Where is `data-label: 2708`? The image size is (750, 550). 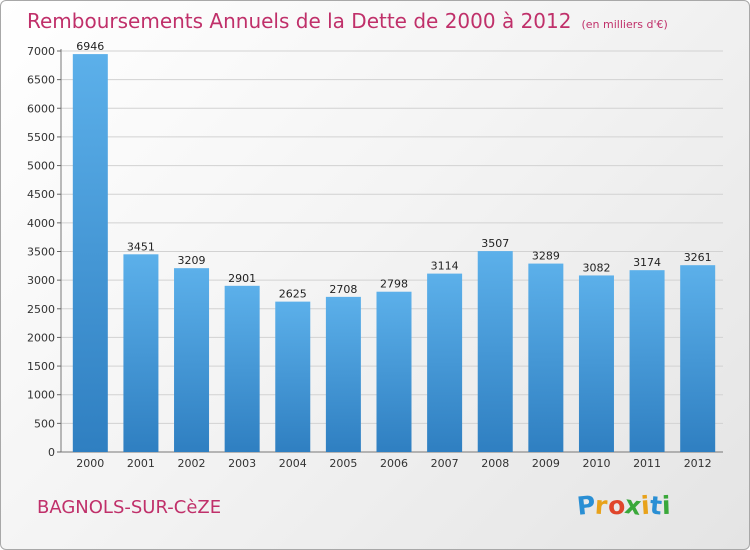 data-label: 2708 is located at coordinates (343, 289).